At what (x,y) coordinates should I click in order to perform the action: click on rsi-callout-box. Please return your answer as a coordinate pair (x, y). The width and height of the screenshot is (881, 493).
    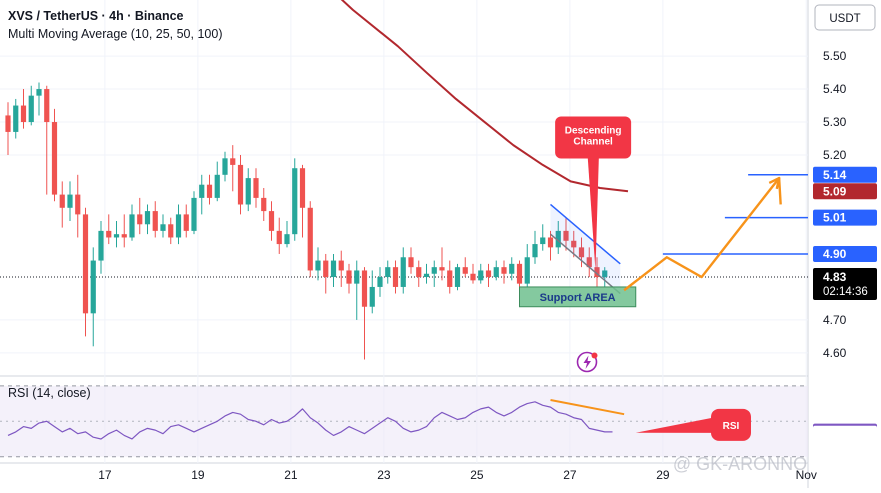
    Looking at the image, I should click on (731, 424).